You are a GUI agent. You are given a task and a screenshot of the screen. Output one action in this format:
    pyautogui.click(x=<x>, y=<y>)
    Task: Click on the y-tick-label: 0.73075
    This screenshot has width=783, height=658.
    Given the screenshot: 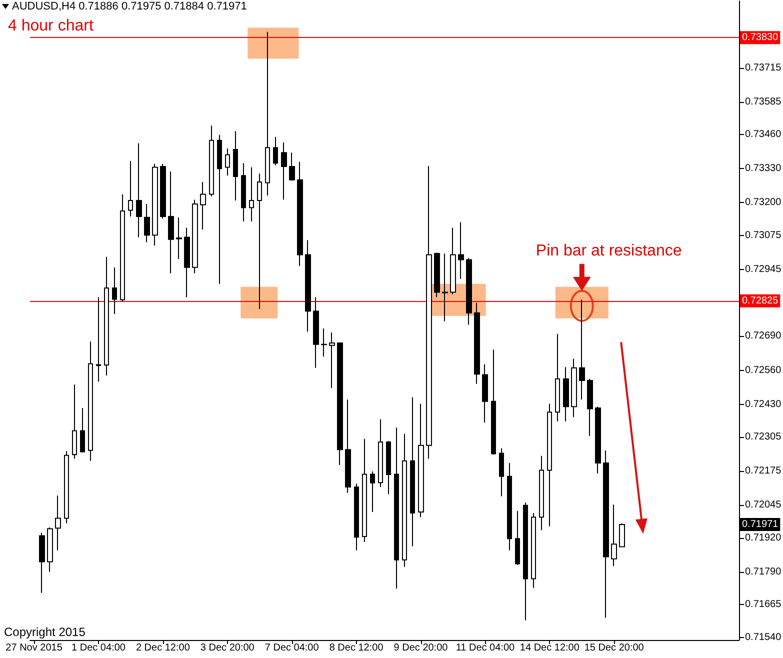 What is the action you would take?
    pyautogui.click(x=763, y=235)
    